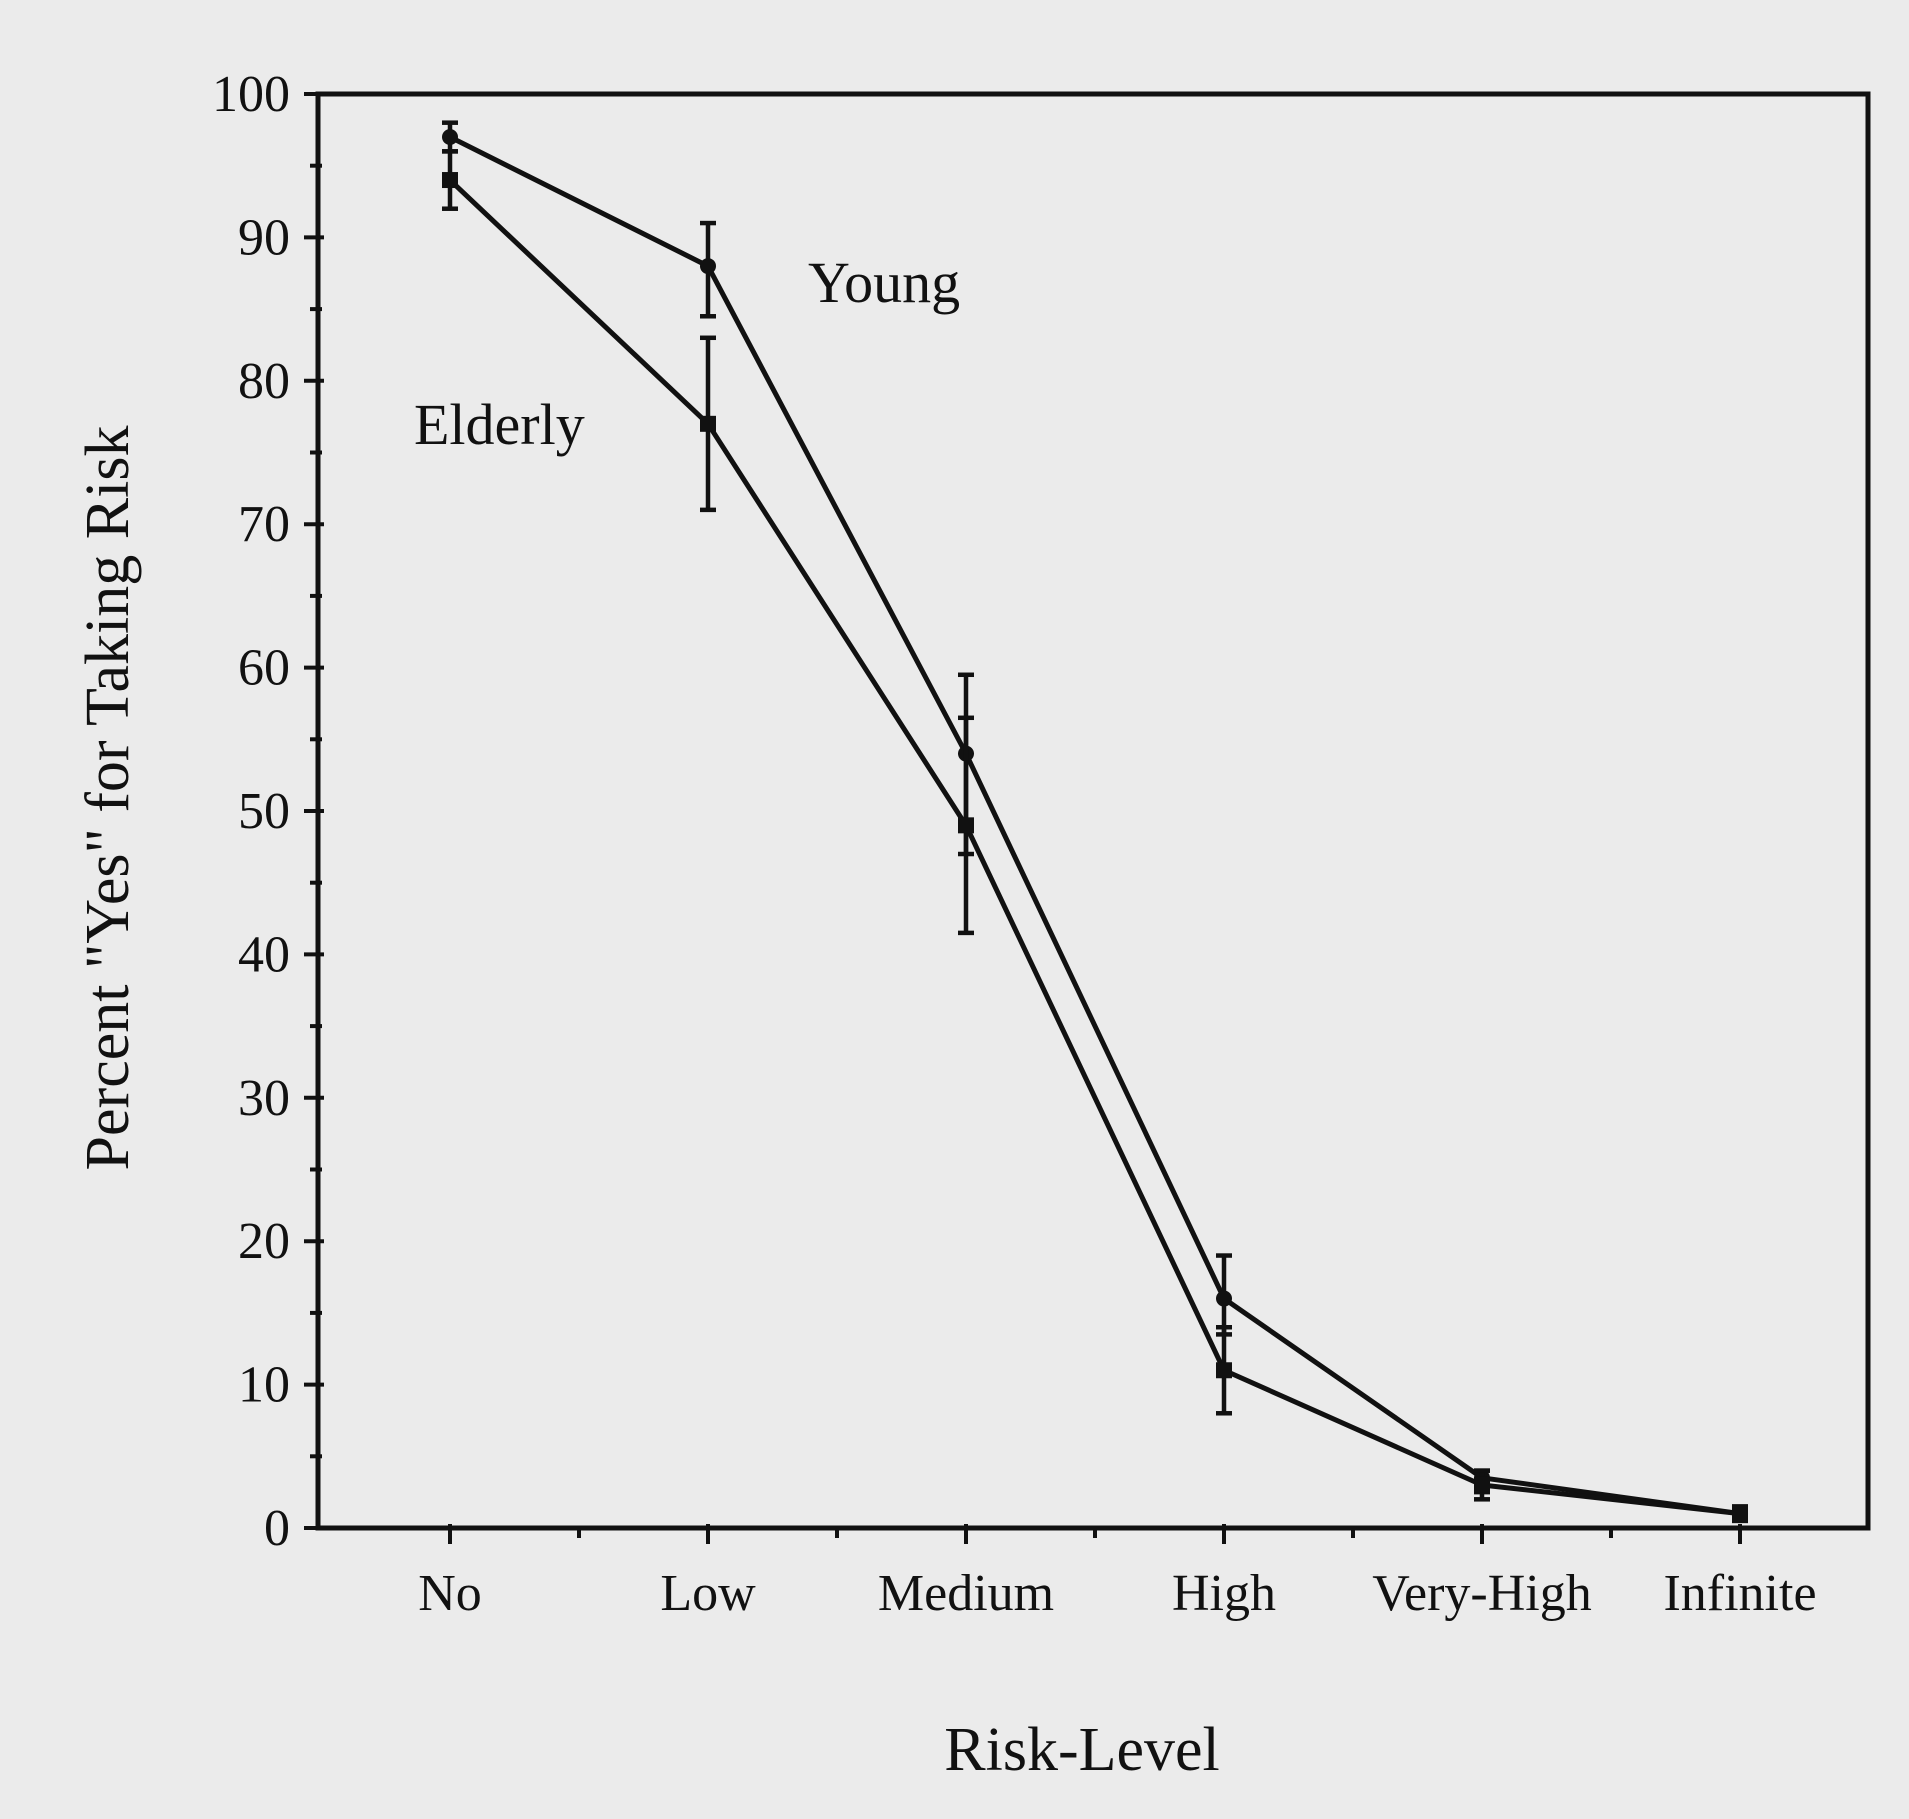  What do you see at coordinates (264, 381) in the screenshot?
I see `y-tick-label: 80` at bounding box center [264, 381].